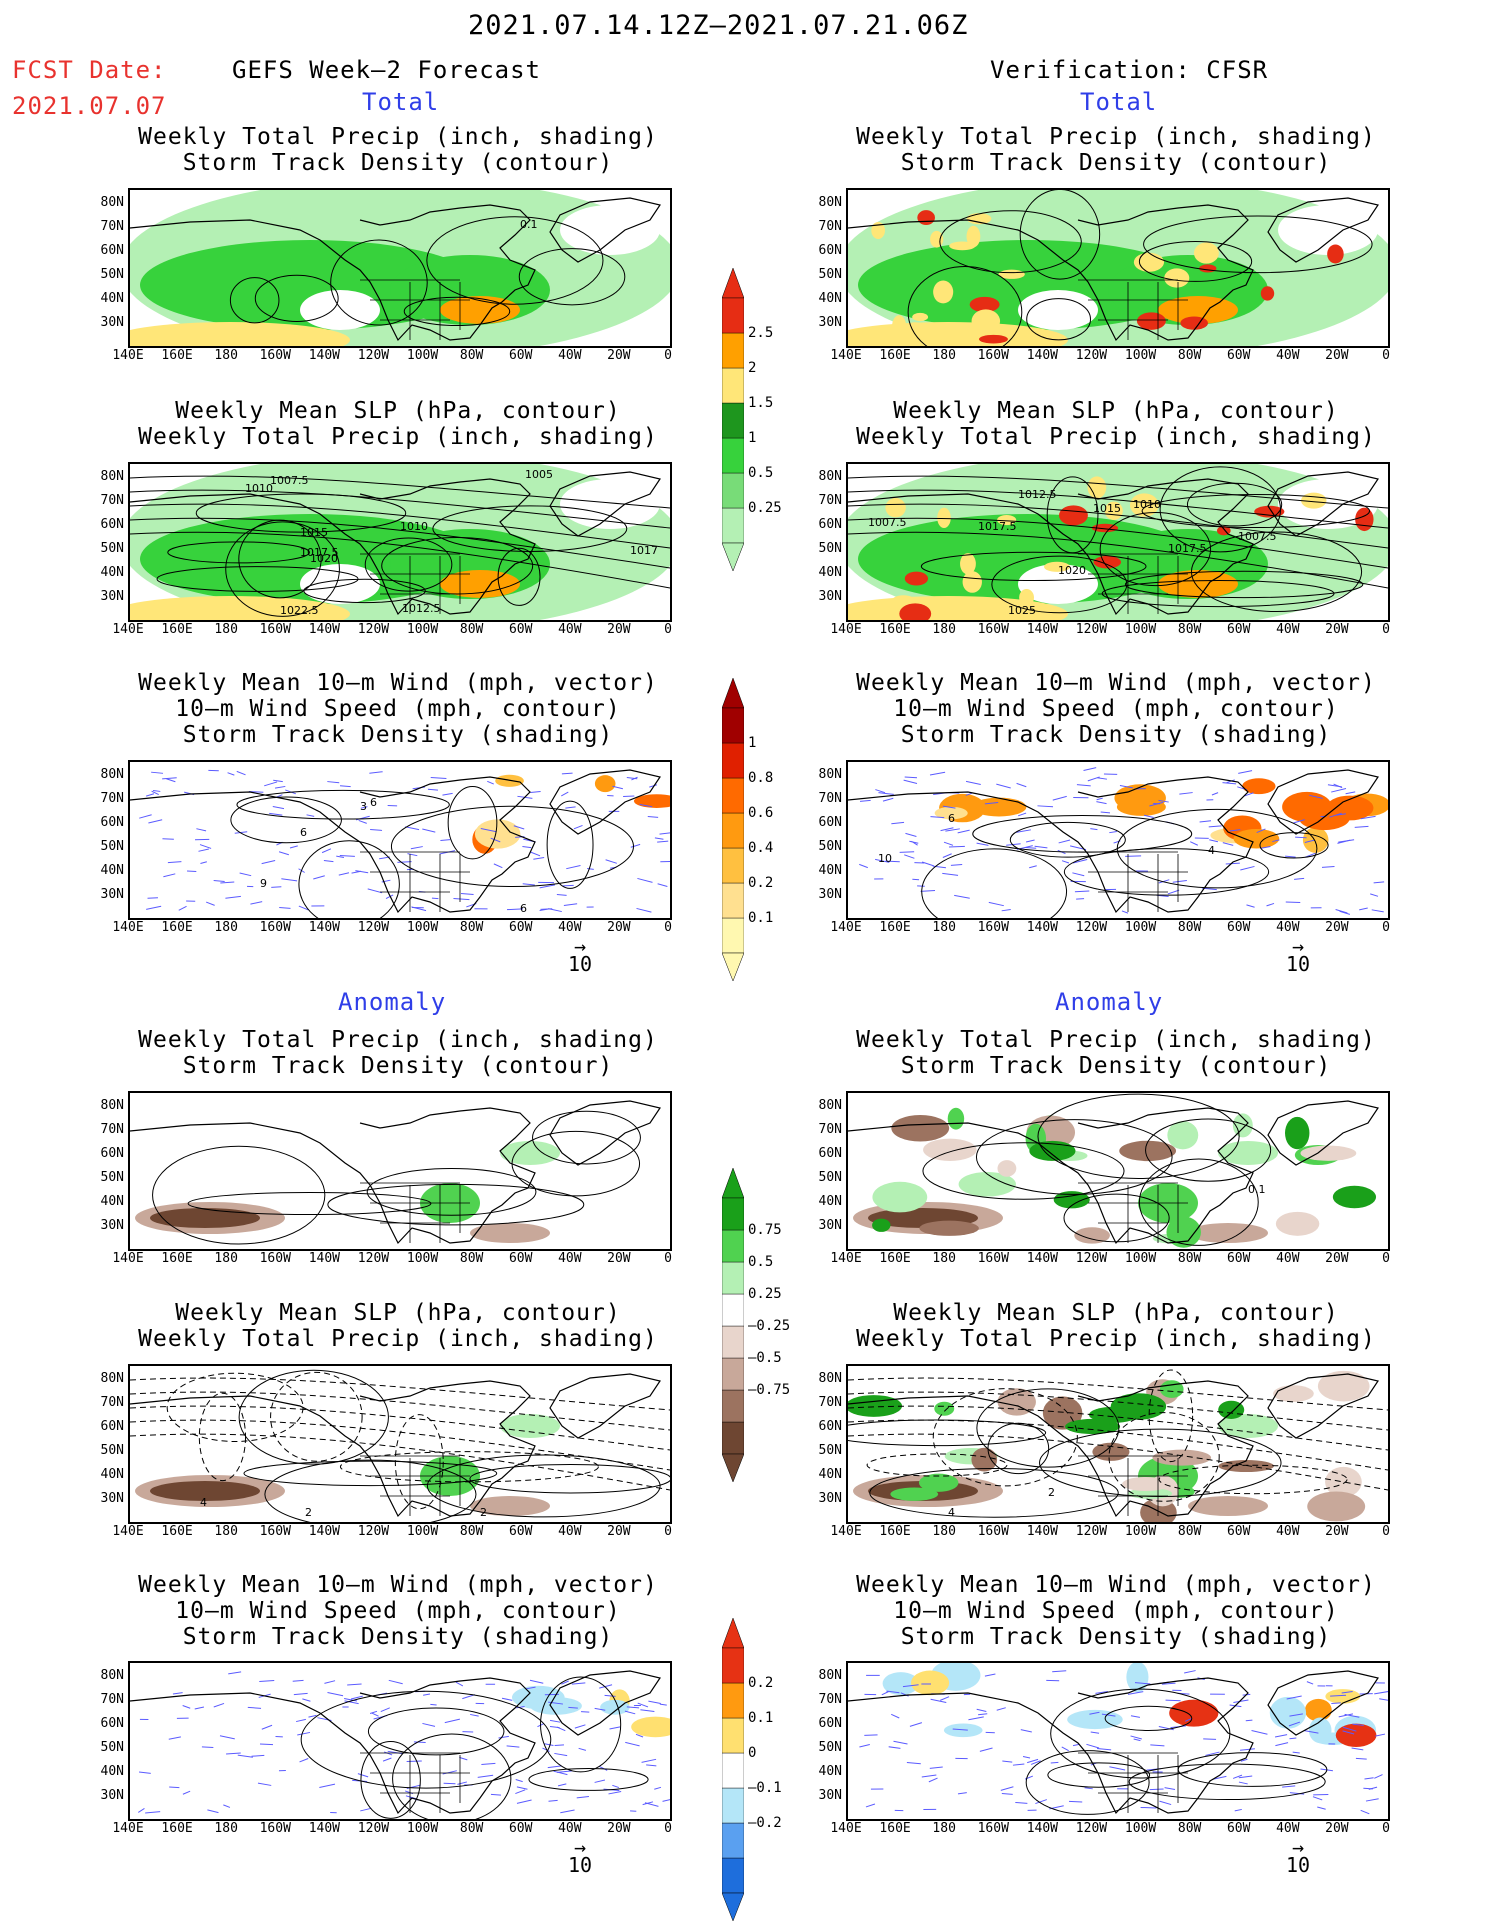  I want to click on contour-label: 1022.5, so click(299, 610).